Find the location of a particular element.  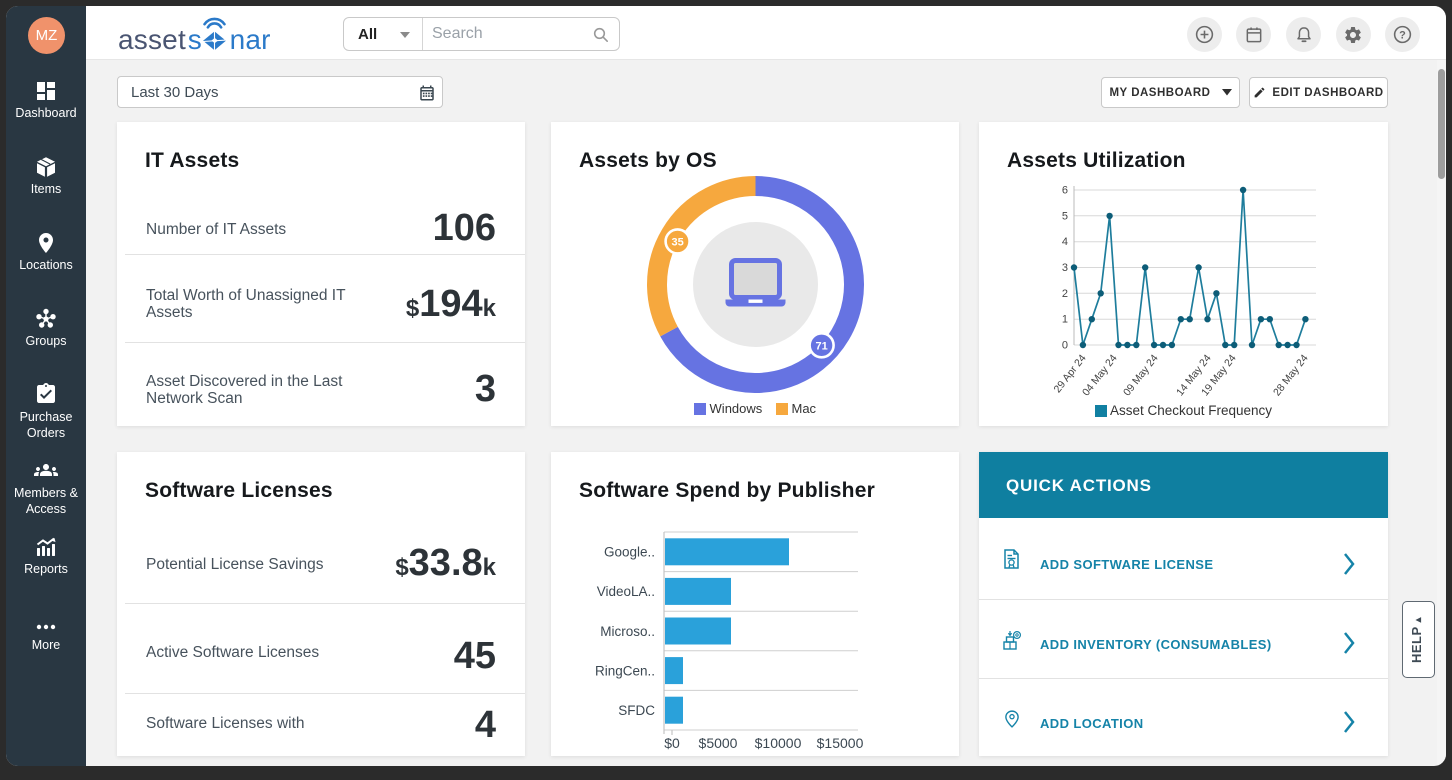

svg-text: 4 is located at coordinates (1065, 242).